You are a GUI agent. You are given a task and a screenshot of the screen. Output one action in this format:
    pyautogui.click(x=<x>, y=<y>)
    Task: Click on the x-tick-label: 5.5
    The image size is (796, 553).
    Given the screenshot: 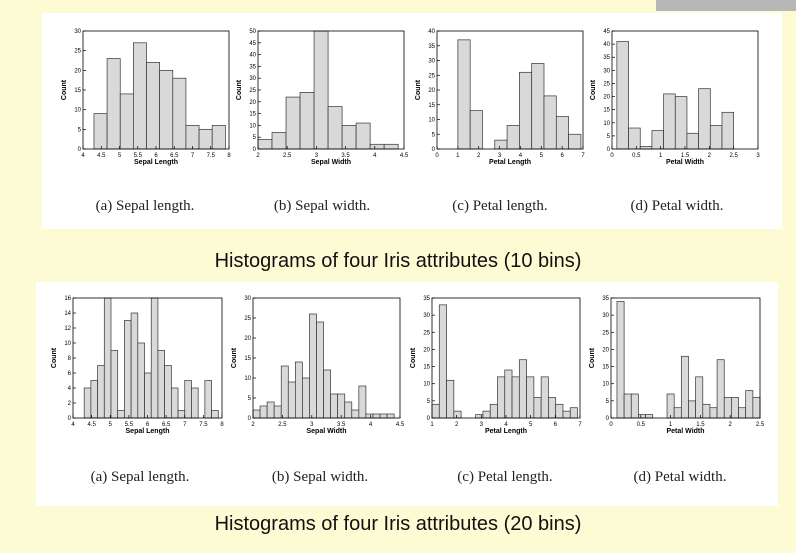 What is the action you would take?
    pyautogui.click(x=129, y=425)
    